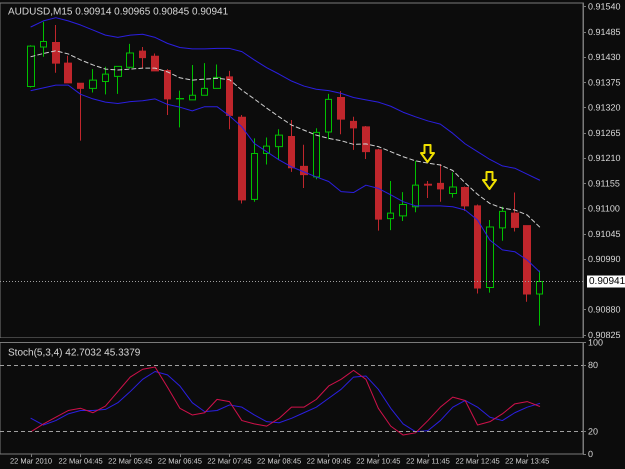  I want to click on ref-line-label: 0.90941, so click(607, 282).